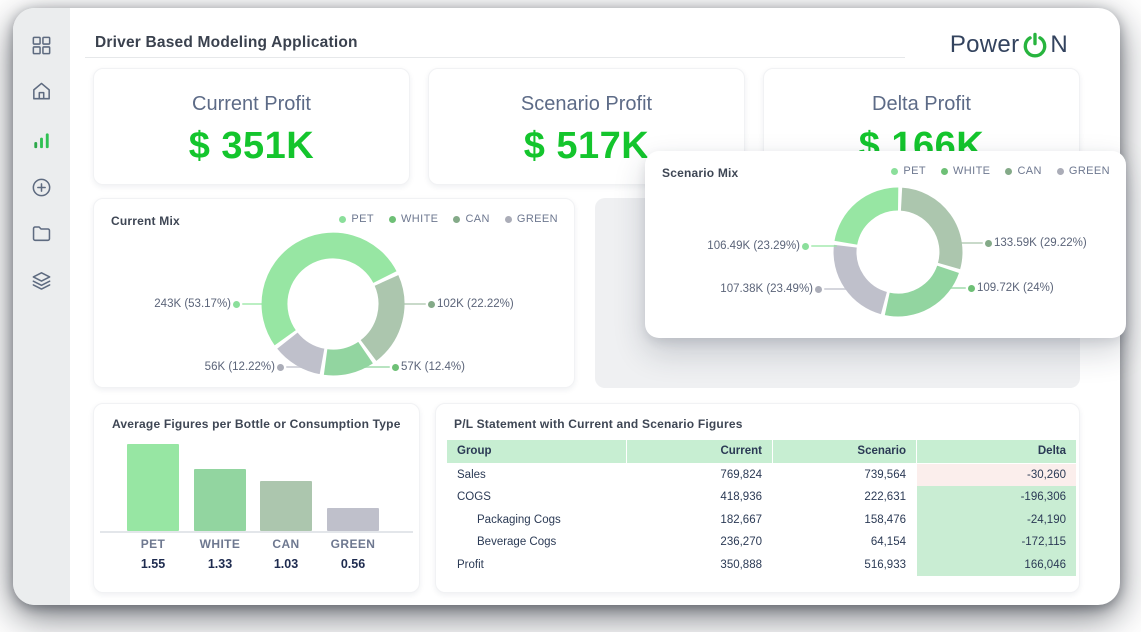 Image resolution: width=1141 pixels, height=632 pixels. Describe the element at coordinates (474, 497) in the screenshot. I see `table-cell-group: COGS` at that location.